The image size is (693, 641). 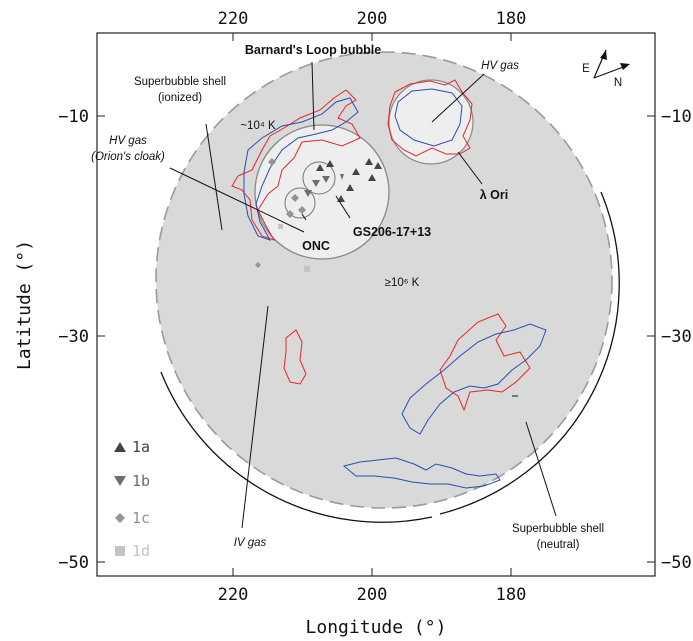 What do you see at coordinates (500, 66) in the screenshot?
I see `label-hv-gas-lambda: HV gas` at bounding box center [500, 66].